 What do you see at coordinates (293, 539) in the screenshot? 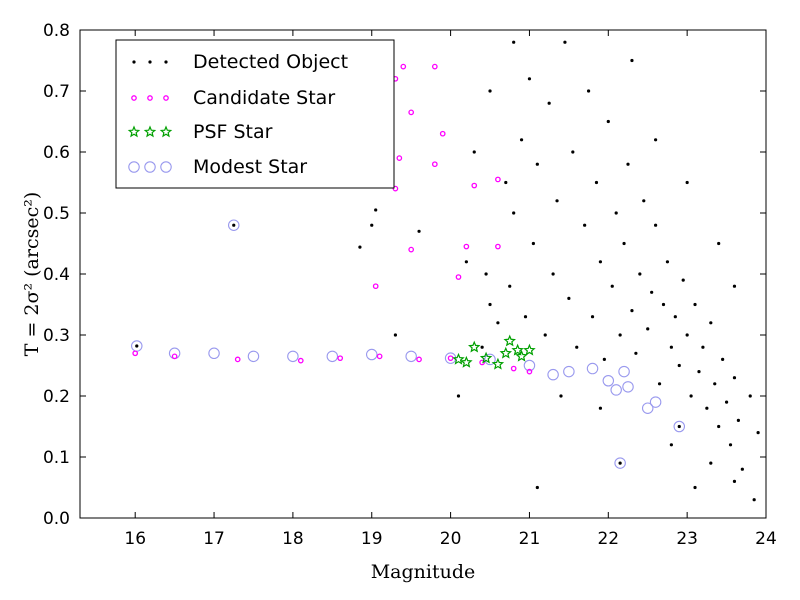
I see `x-tick-label: 18` at bounding box center [293, 539].